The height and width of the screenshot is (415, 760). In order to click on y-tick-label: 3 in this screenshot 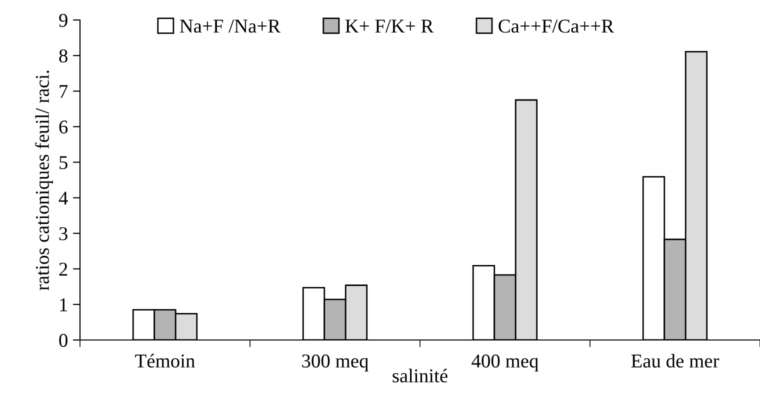, I will do `click(63, 233)`.